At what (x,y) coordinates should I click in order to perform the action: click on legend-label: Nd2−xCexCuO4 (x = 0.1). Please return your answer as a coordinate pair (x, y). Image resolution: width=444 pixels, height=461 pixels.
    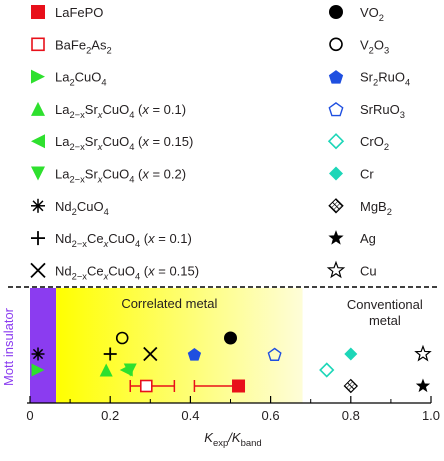
    Looking at the image, I should click on (123, 240).